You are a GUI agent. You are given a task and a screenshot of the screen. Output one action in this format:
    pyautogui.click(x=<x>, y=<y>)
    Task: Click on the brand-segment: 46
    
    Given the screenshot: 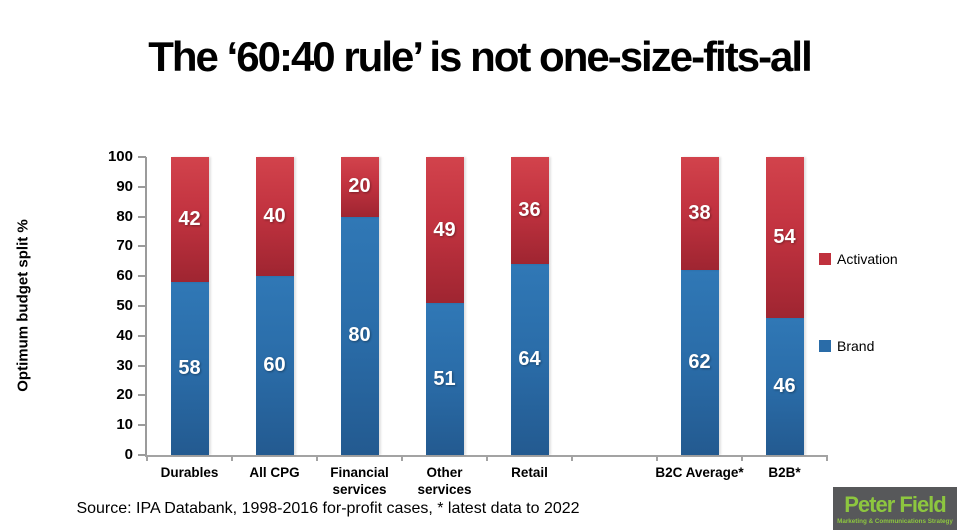 What is the action you would take?
    pyautogui.click(x=784, y=386)
    